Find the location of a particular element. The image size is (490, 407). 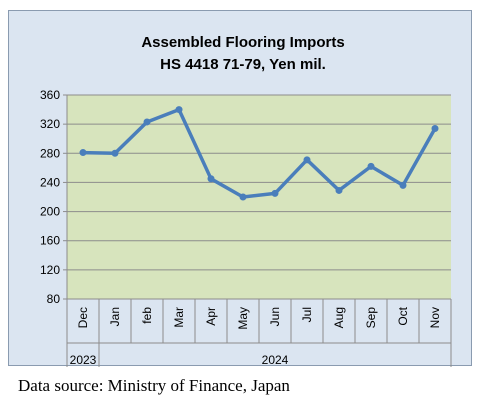

year-label: 2023 is located at coordinates (83, 360).